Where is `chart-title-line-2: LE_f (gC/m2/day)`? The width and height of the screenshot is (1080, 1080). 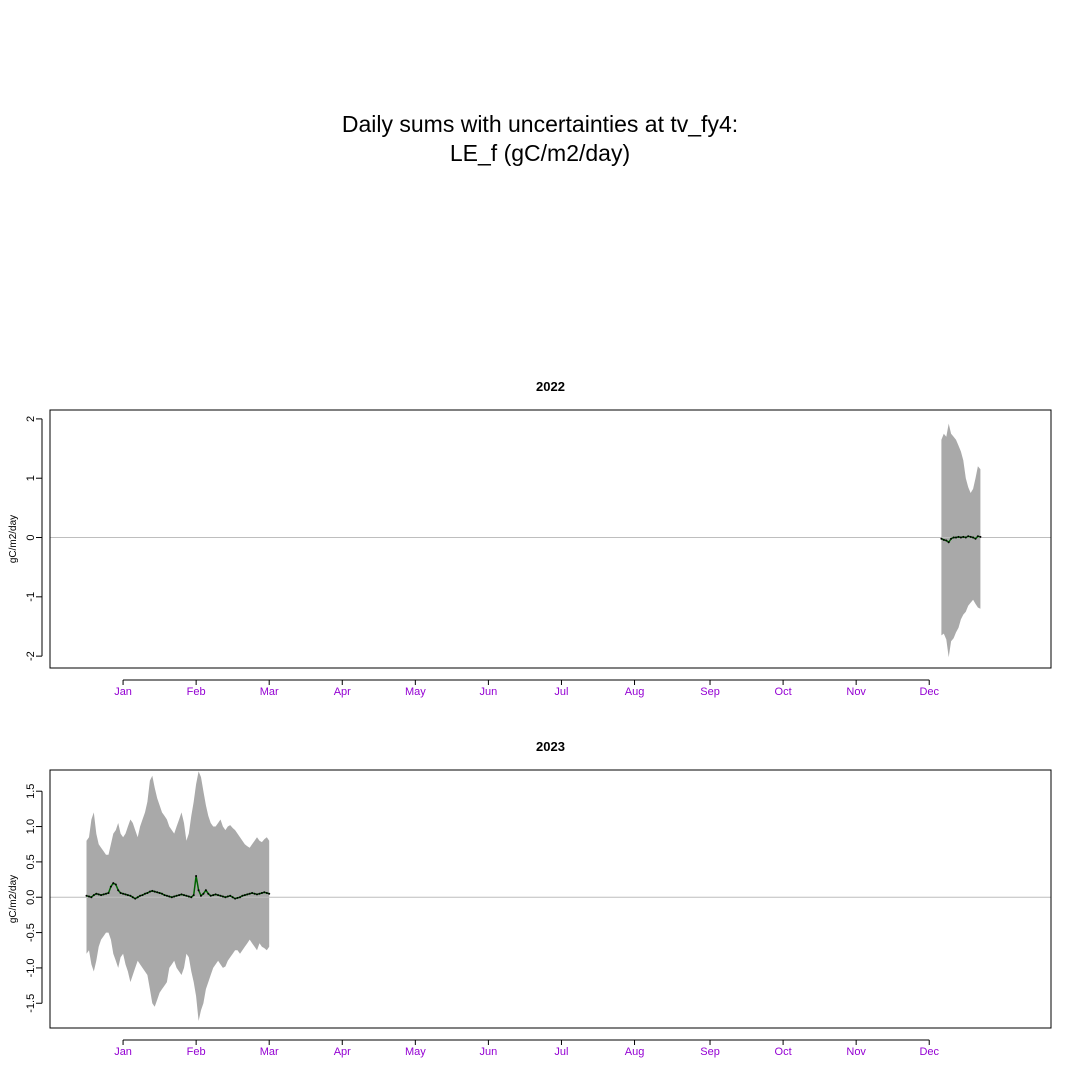 chart-title-line-2: LE_f (gC/m2/day) is located at coordinates (540, 153).